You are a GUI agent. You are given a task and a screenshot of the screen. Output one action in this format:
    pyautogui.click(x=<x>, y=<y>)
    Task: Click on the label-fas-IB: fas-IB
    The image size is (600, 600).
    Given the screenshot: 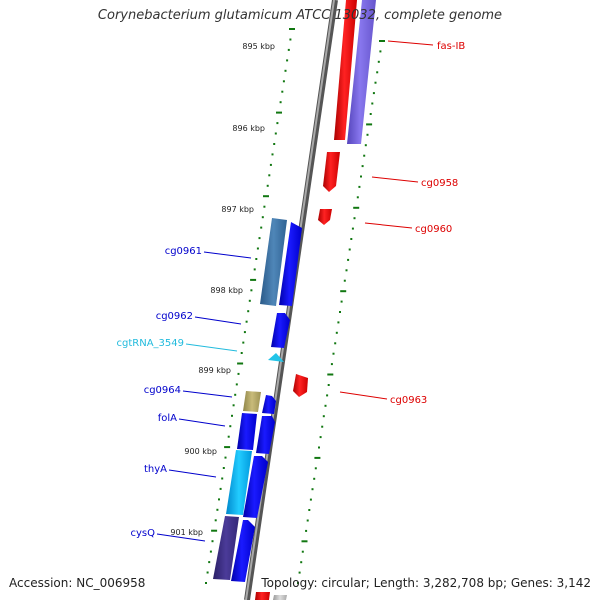 What is the action you would take?
    pyautogui.click(x=451, y=46)
    